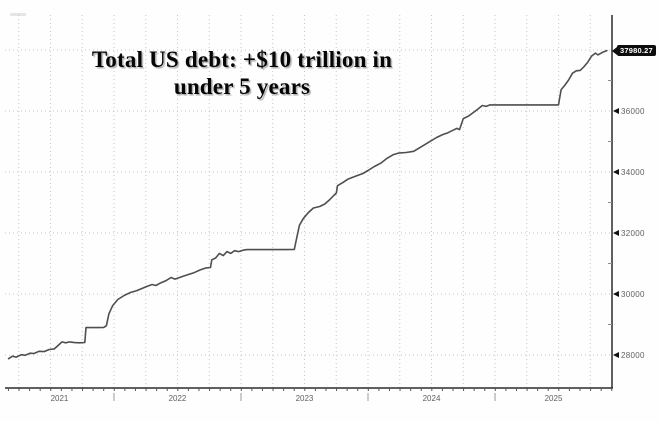 The width and height of the screenshot is (660, 422). Describe the element at coordinates (633, 294) in the screenshot. I see `y-axis-label: 30000` at that location.